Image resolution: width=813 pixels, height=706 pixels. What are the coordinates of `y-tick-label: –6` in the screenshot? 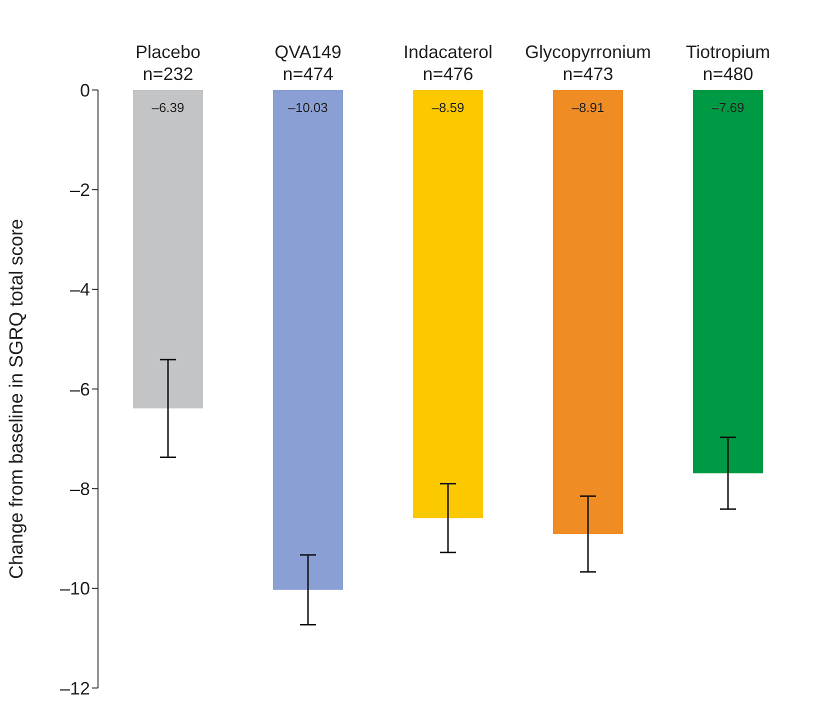 It's located at (80, 389).